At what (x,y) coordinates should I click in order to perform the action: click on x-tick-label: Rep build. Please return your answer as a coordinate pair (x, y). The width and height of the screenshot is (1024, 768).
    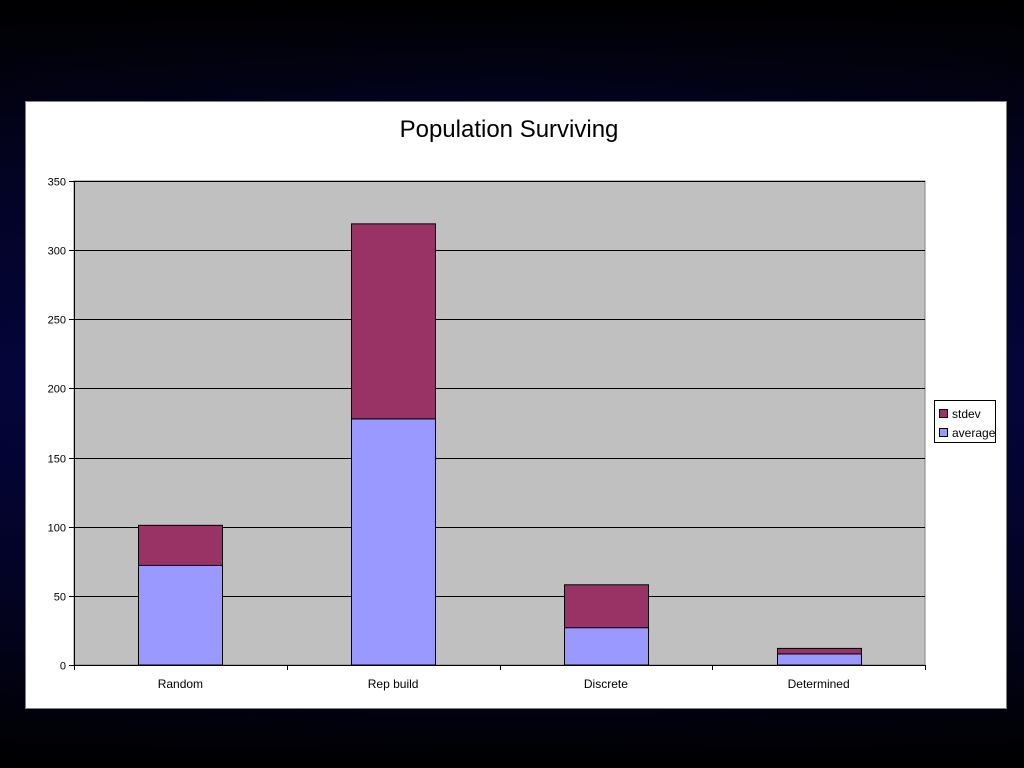
    Looking at the image, I should click on (393, 684).